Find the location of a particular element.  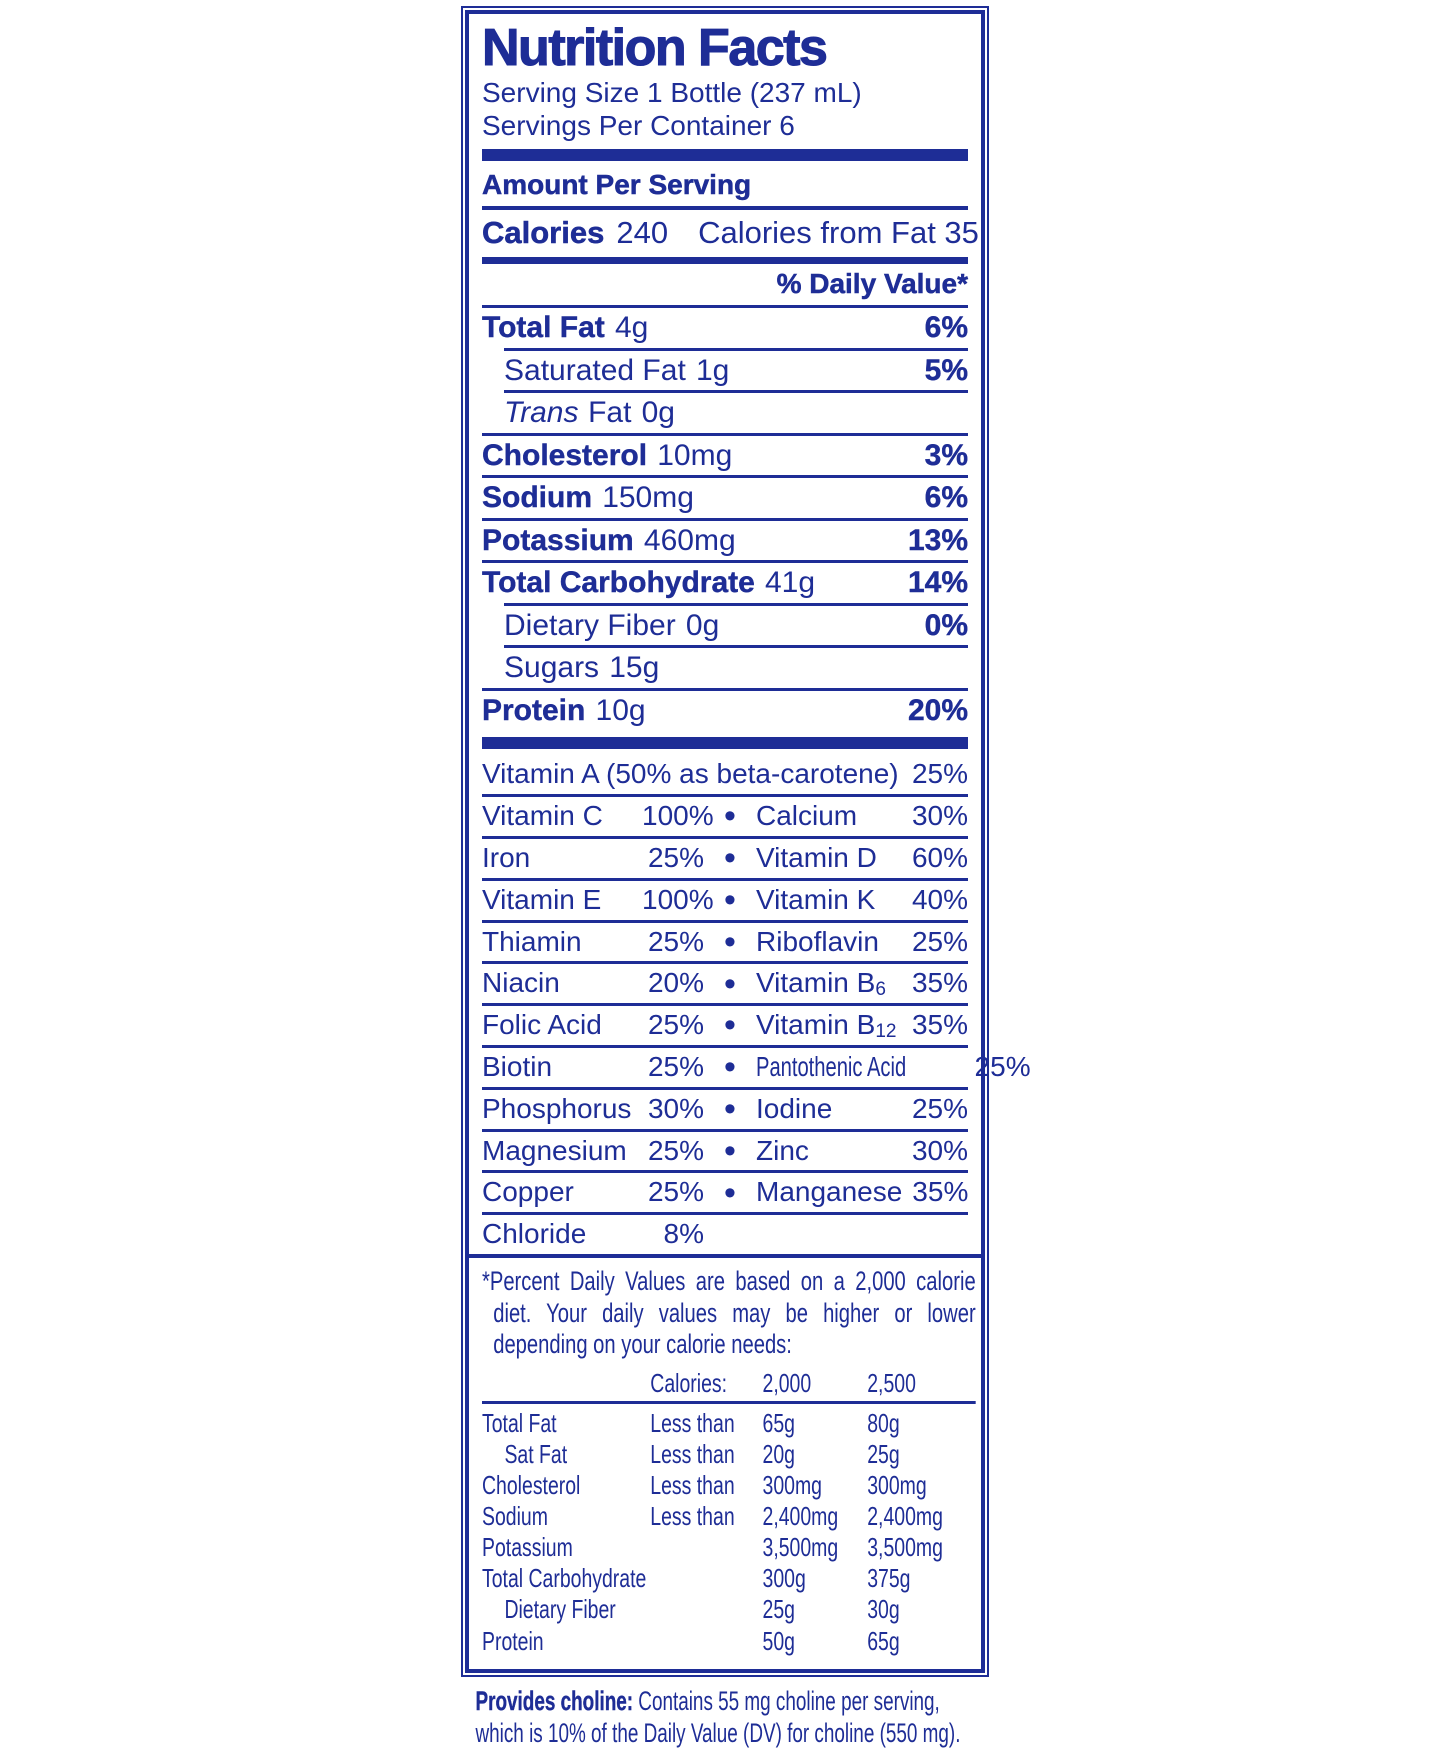

nutrient-row-total-fat: Total Fat 4g 6% is located at coordinates (725, 328).